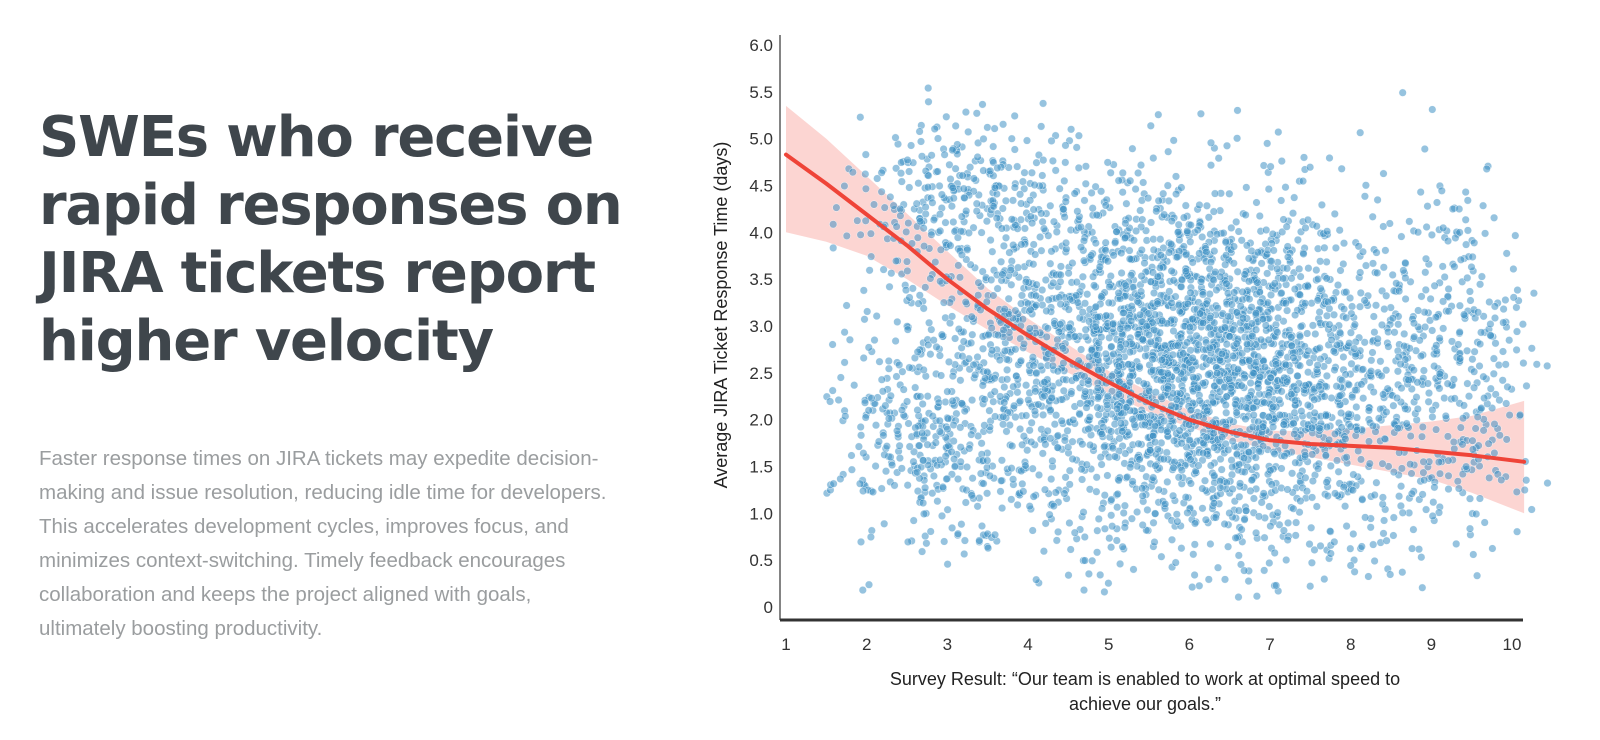  I want to click on x-tick-label: 3, so click(947, 644).